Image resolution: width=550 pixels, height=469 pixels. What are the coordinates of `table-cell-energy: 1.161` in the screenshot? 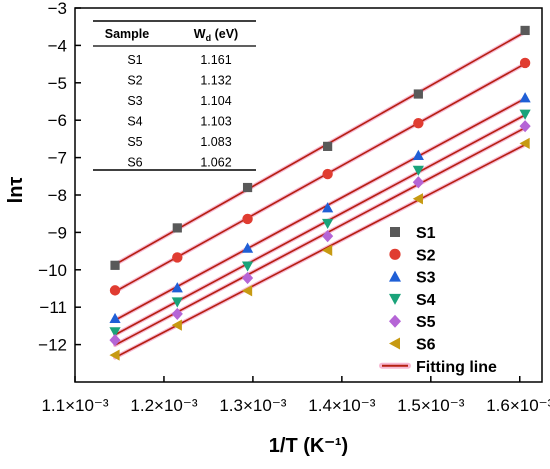 It's located at (215, 60).